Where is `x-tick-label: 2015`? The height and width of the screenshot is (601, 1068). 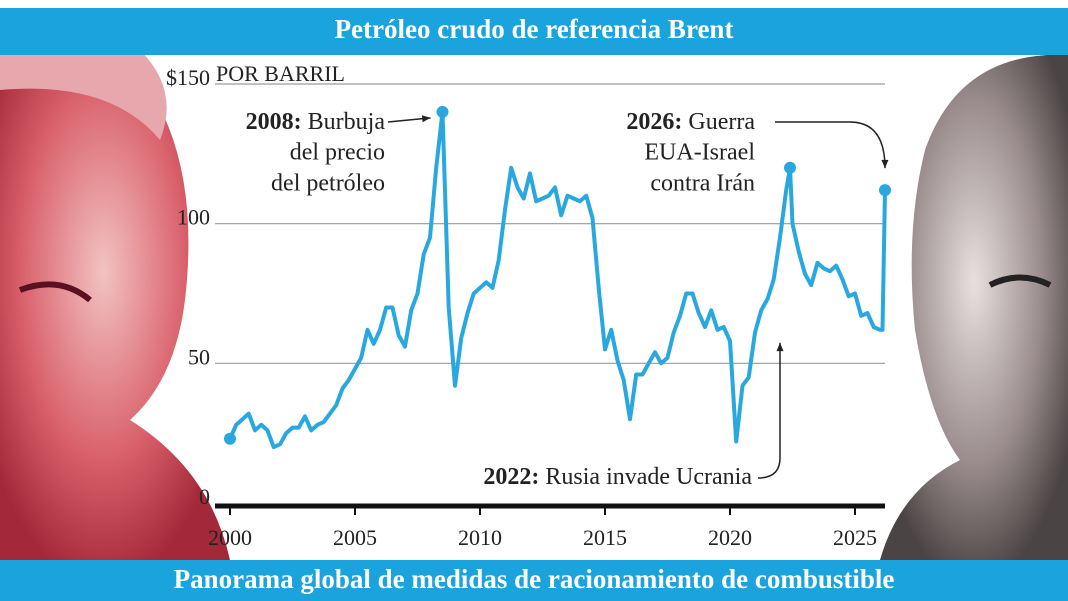 x-tick-label: 2015 is located at coordinates (605, 537).